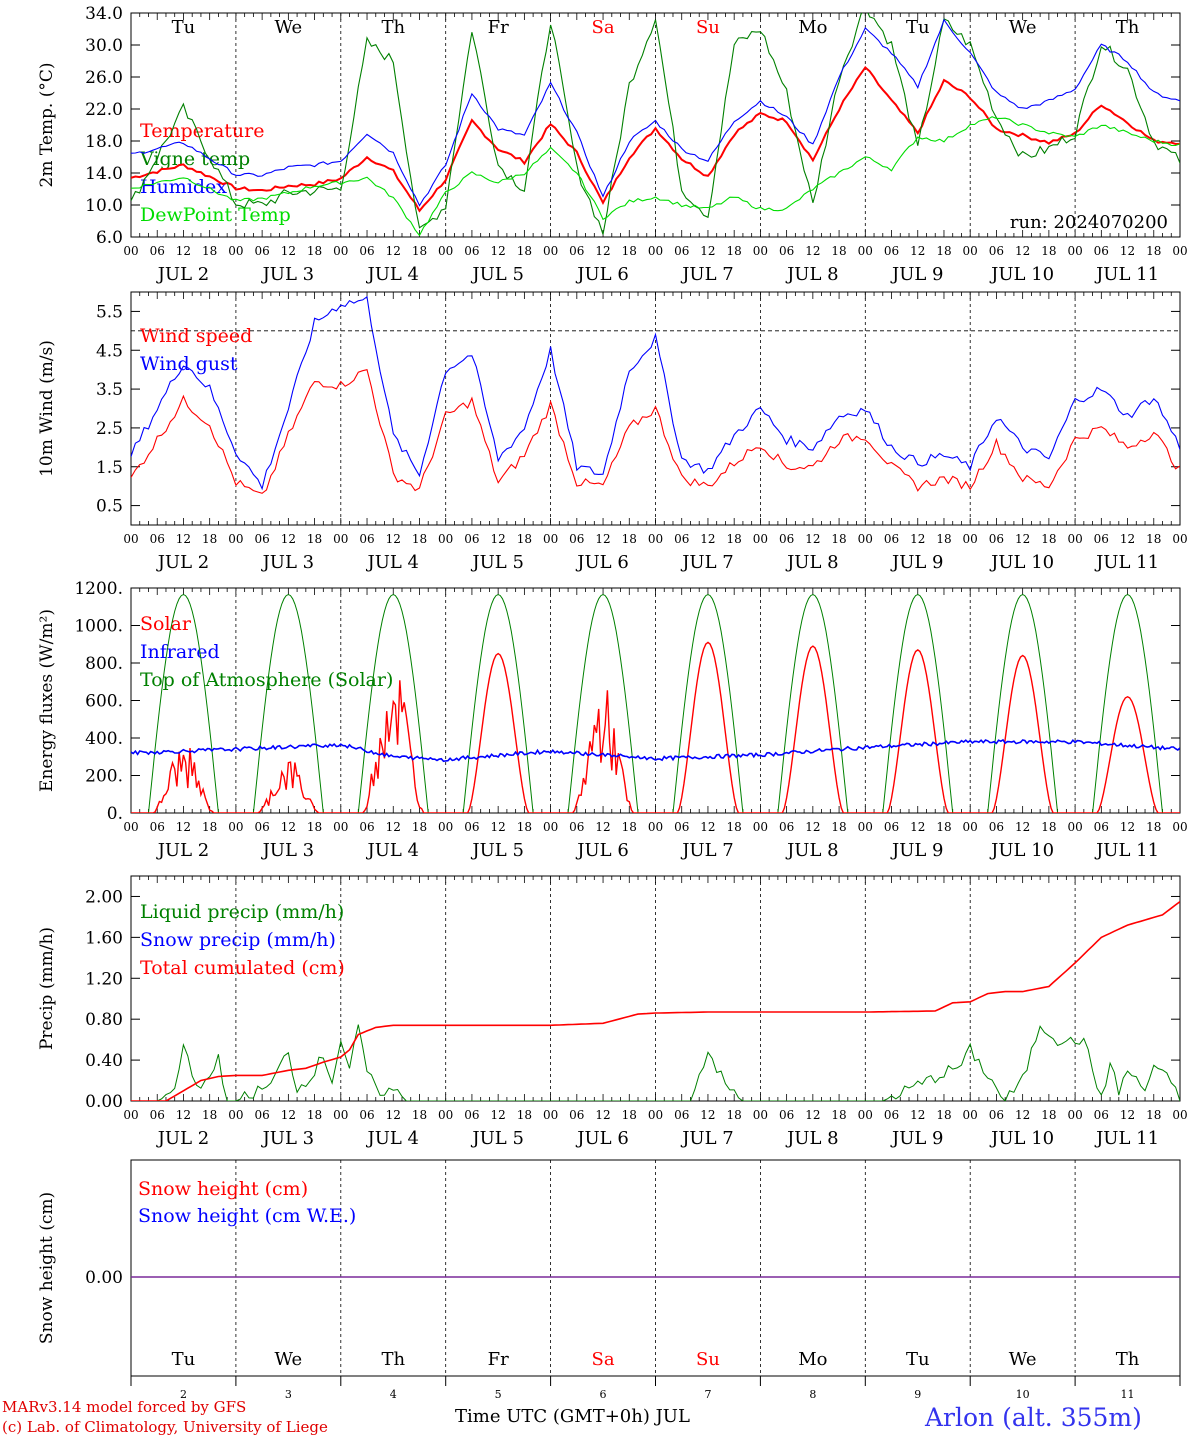 This screenshot has height=1440, width=1194. Describe the element at coordinates (104, 664) in the screenshot. I see `y-tick-label: 800.` at that location.